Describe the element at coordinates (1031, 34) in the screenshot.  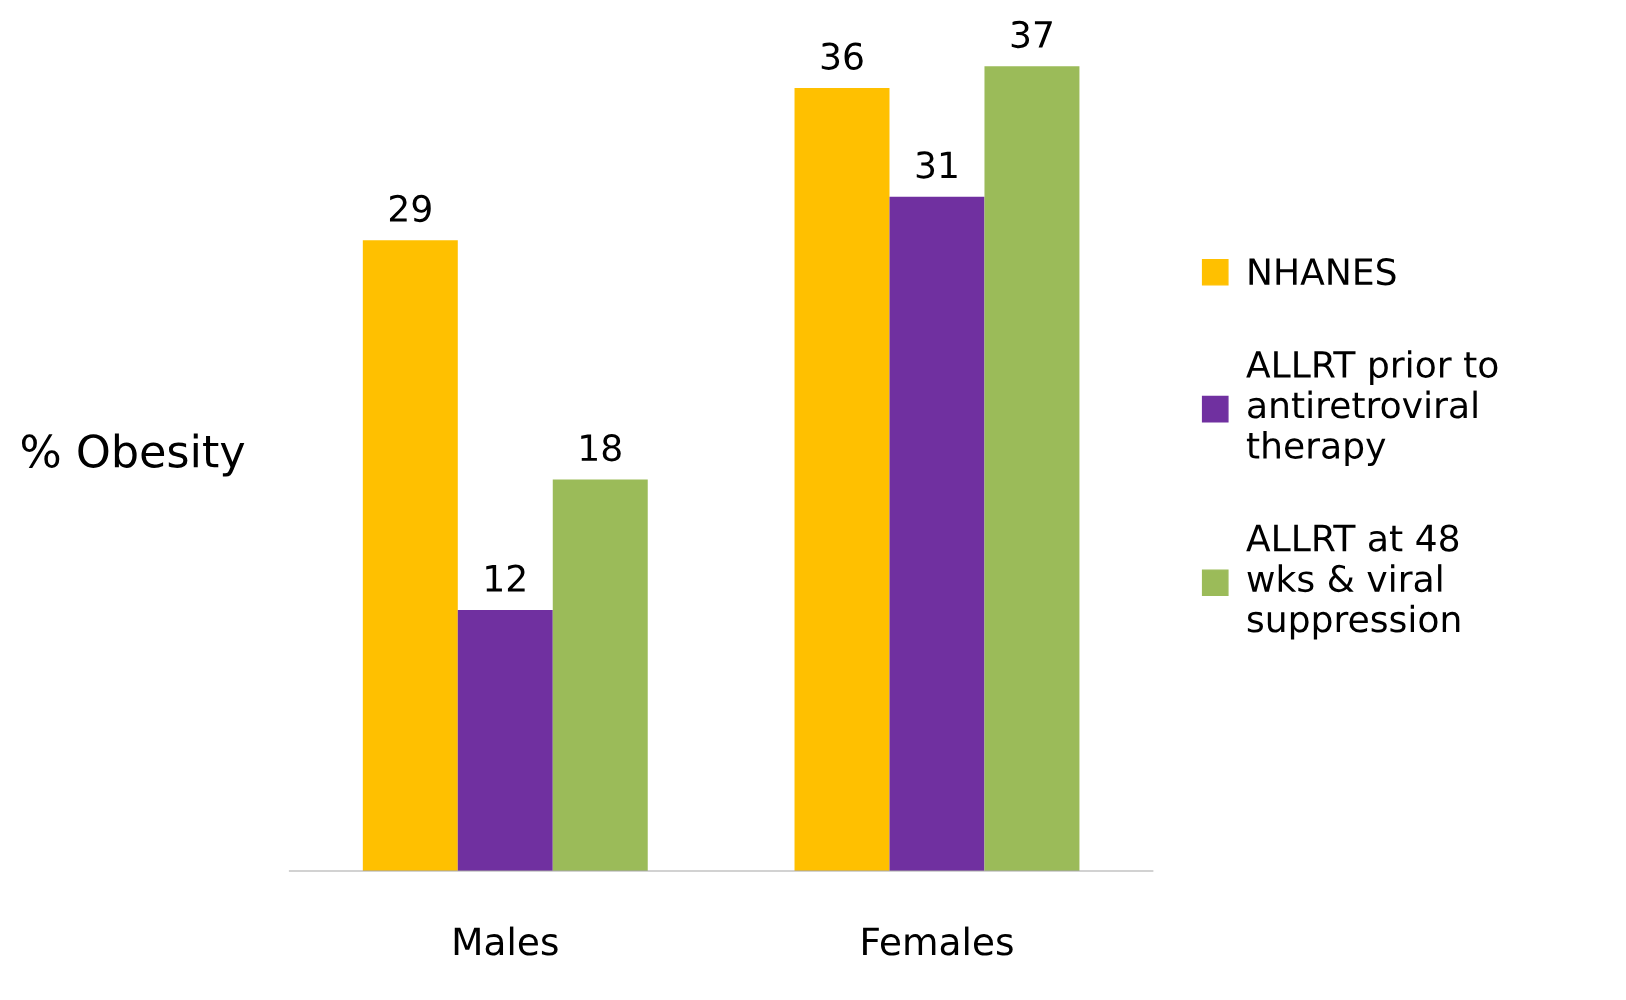
I see `data-label: 37` at that location.